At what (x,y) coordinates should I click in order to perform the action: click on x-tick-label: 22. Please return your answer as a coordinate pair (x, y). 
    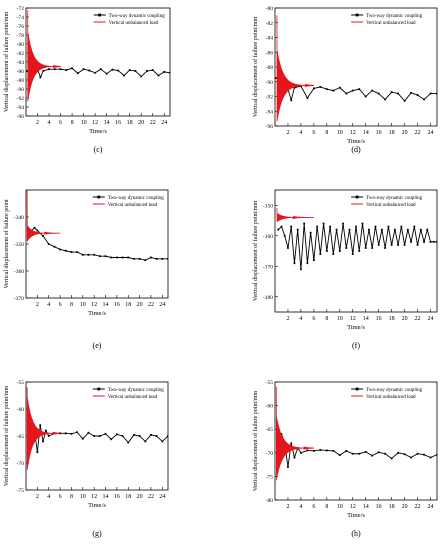
    Looking at the image, I should click on (418, 133).